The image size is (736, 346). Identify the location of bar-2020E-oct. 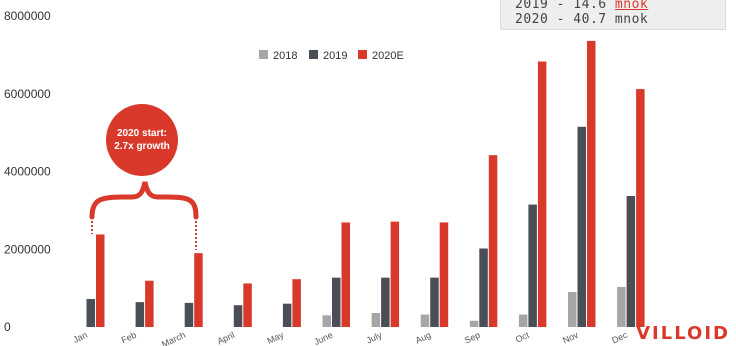
(542, 194).